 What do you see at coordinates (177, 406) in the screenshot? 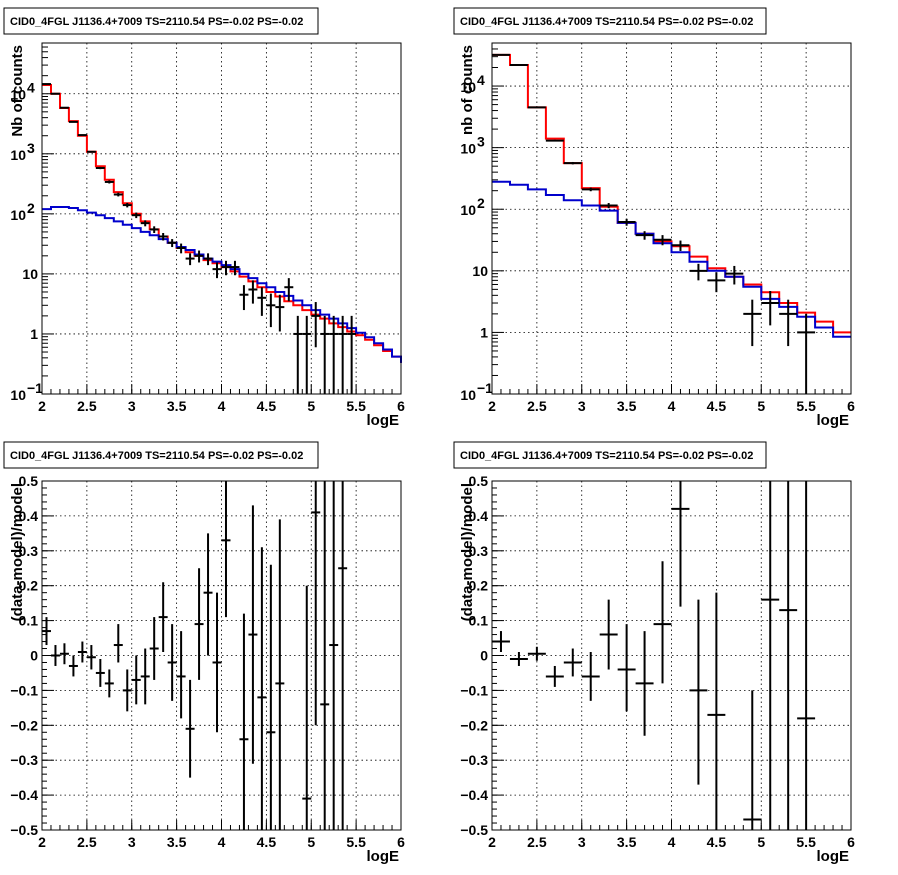
I see `x-tick-label: 3.5` at bounding box center [177, 406].